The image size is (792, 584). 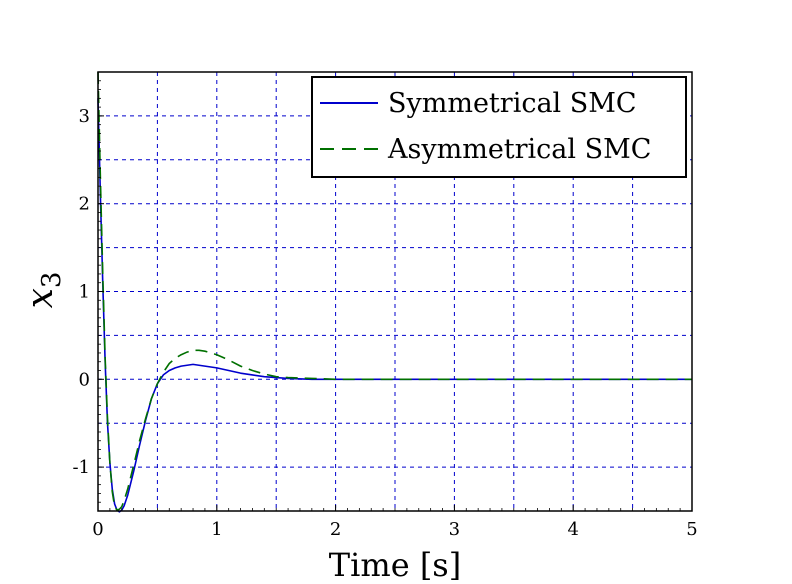 I want to click on legend-label-symmetrical: Symmetrical SMC, so click(x=512, y=103).